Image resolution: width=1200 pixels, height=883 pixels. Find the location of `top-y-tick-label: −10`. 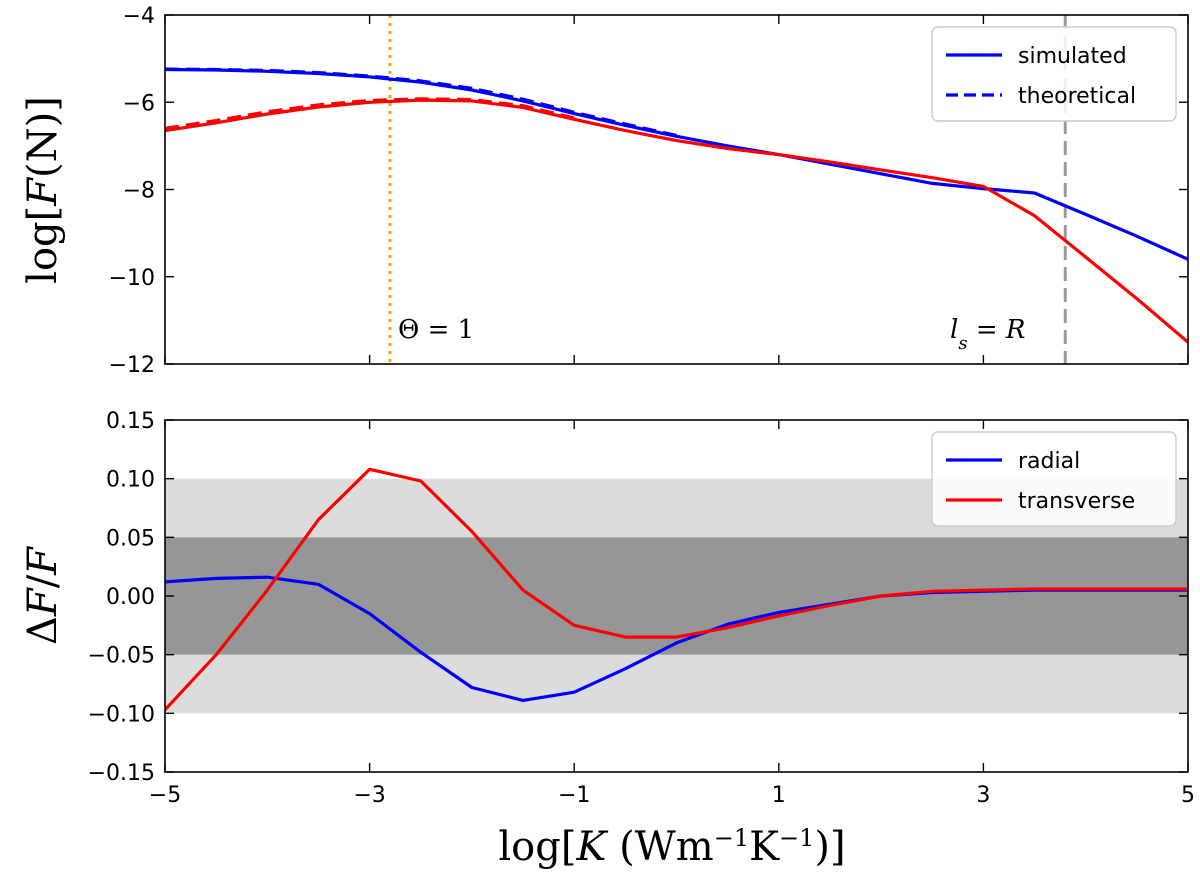

top-y-tick-label: −10 is located at coordinates (132, 278).